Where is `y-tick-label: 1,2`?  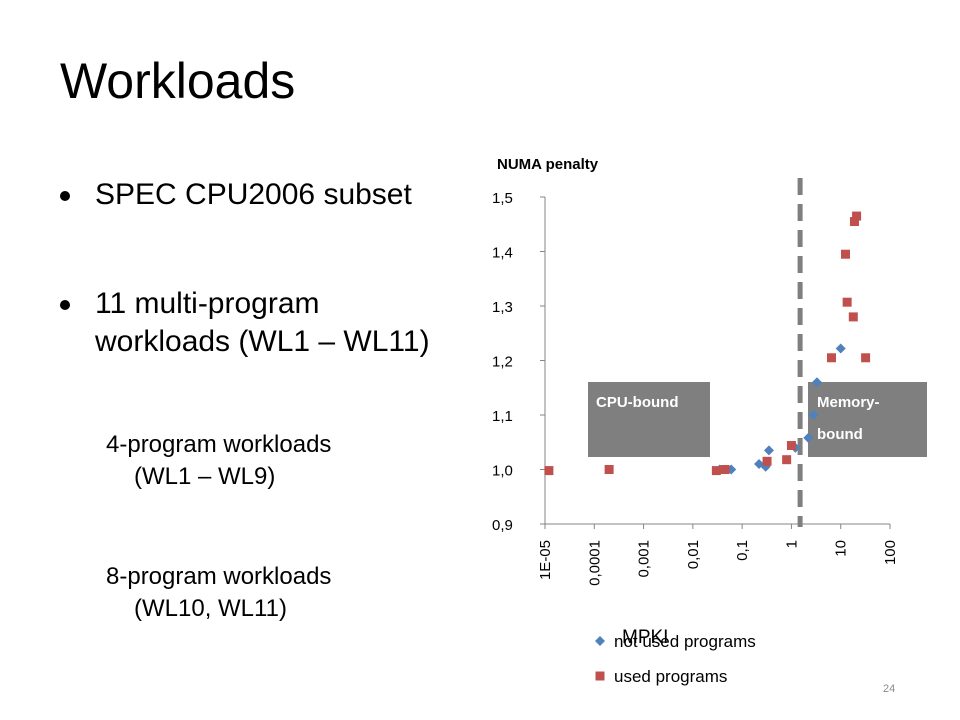
y-tick-label: 1,2 is located at coordinates (502, 362).